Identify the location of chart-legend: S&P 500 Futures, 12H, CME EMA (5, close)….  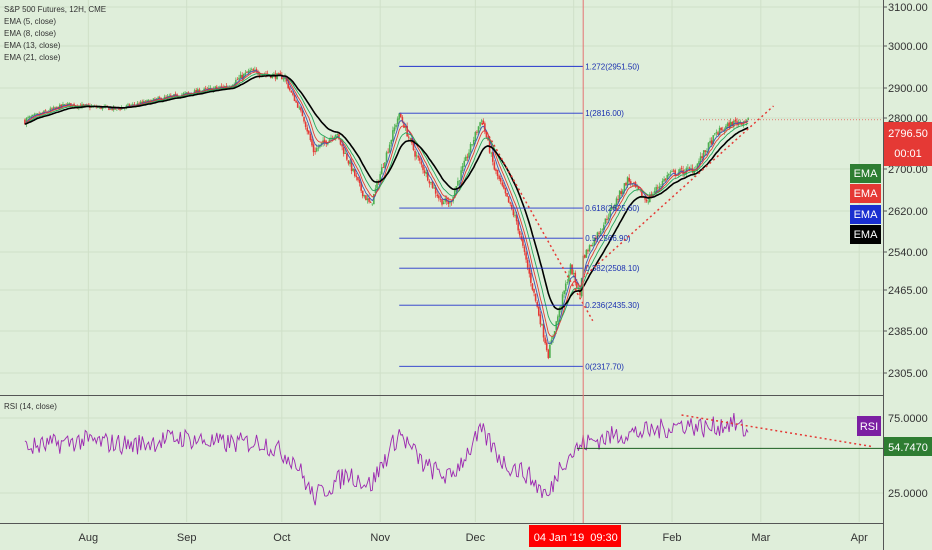
(55, 33).